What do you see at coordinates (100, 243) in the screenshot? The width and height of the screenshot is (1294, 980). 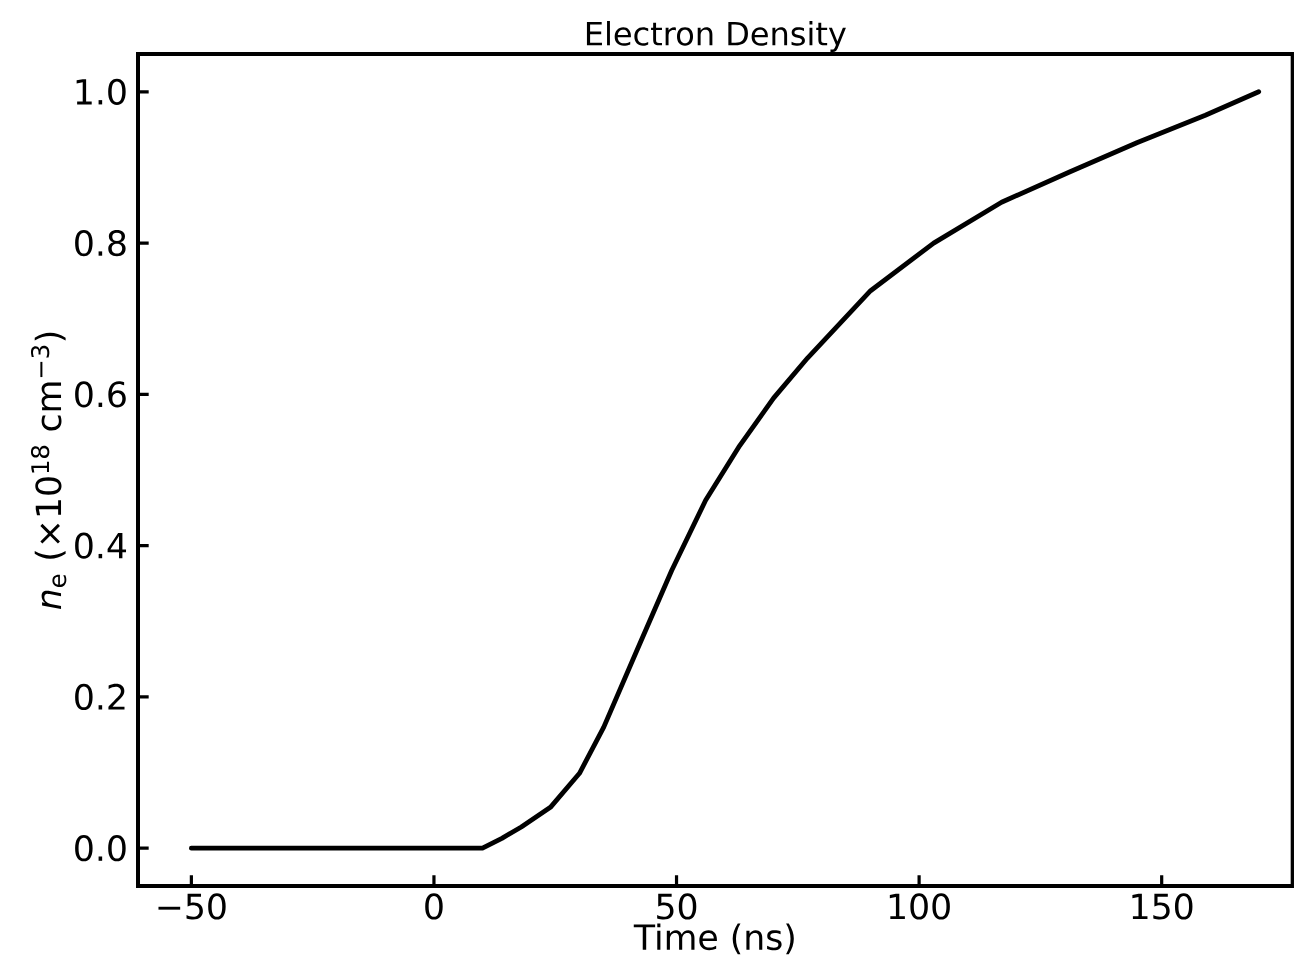 I see `y-tick-label: 0.8` at bounding box center [100, 243].